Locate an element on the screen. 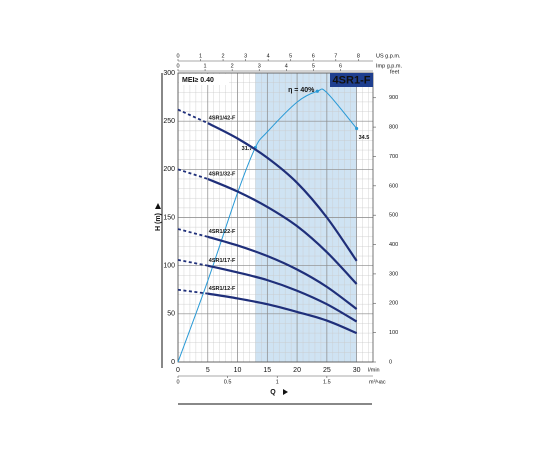  title-box is located at coordinates (351, 80).